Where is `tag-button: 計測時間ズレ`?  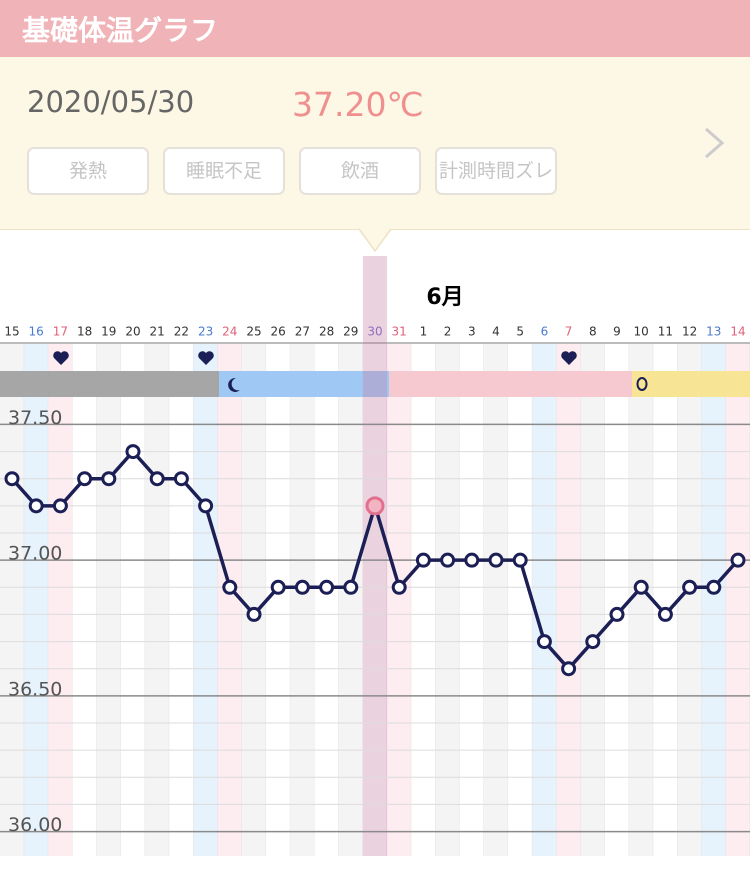 tag-button: 計測時間ズレ is located at coordinates (496, 171).